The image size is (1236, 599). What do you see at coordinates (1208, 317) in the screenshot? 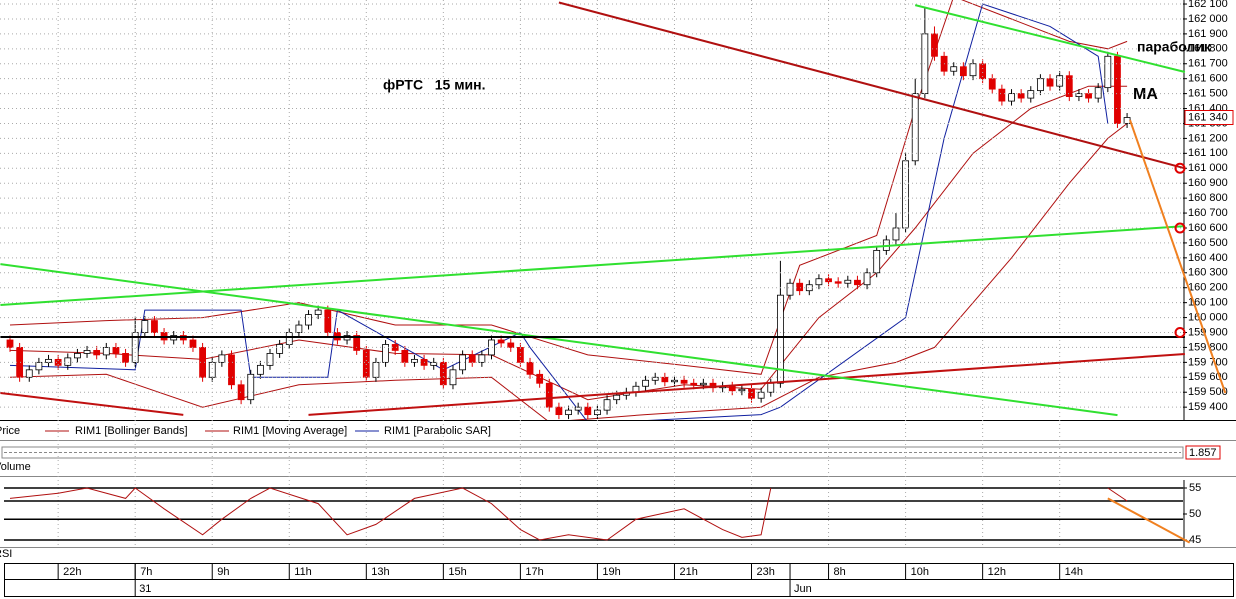
I see `y-tick-label: 160 000` at bounding box center [1208, 317].